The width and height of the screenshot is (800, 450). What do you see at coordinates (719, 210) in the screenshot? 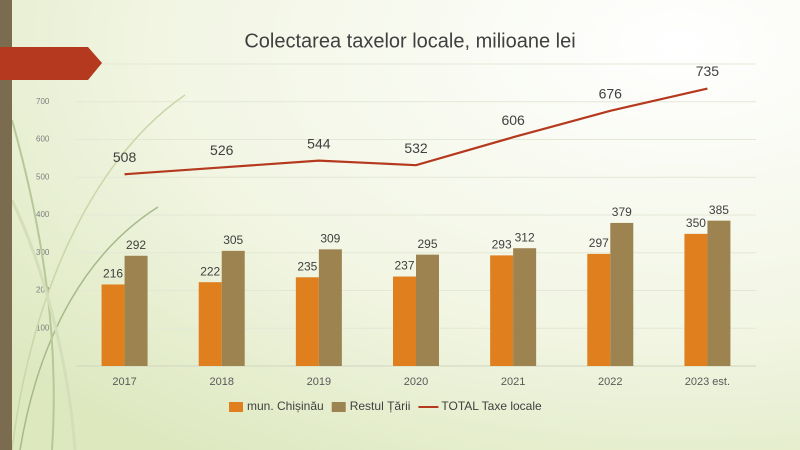
I see `data-label: 385` at bounding box center [719, 210].